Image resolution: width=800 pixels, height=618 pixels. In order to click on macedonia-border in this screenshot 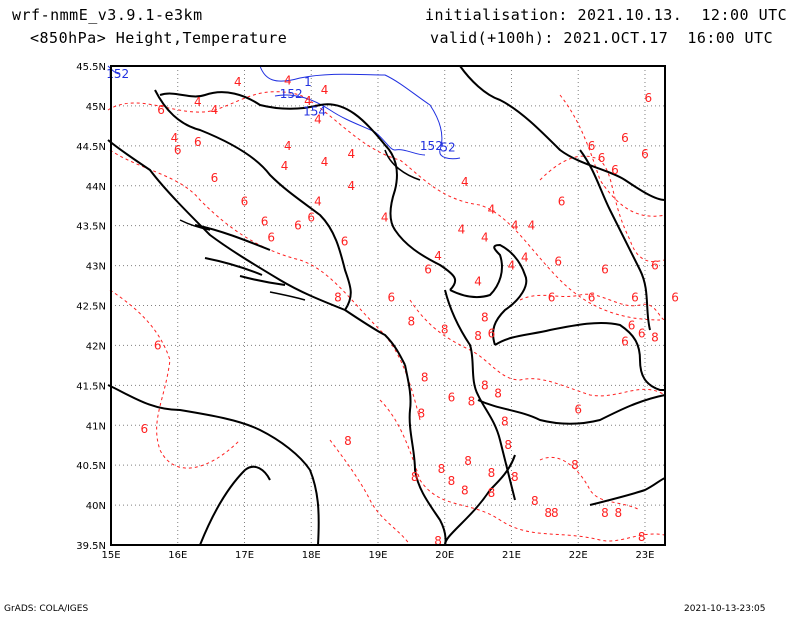, I will do `click(579, 356)`.